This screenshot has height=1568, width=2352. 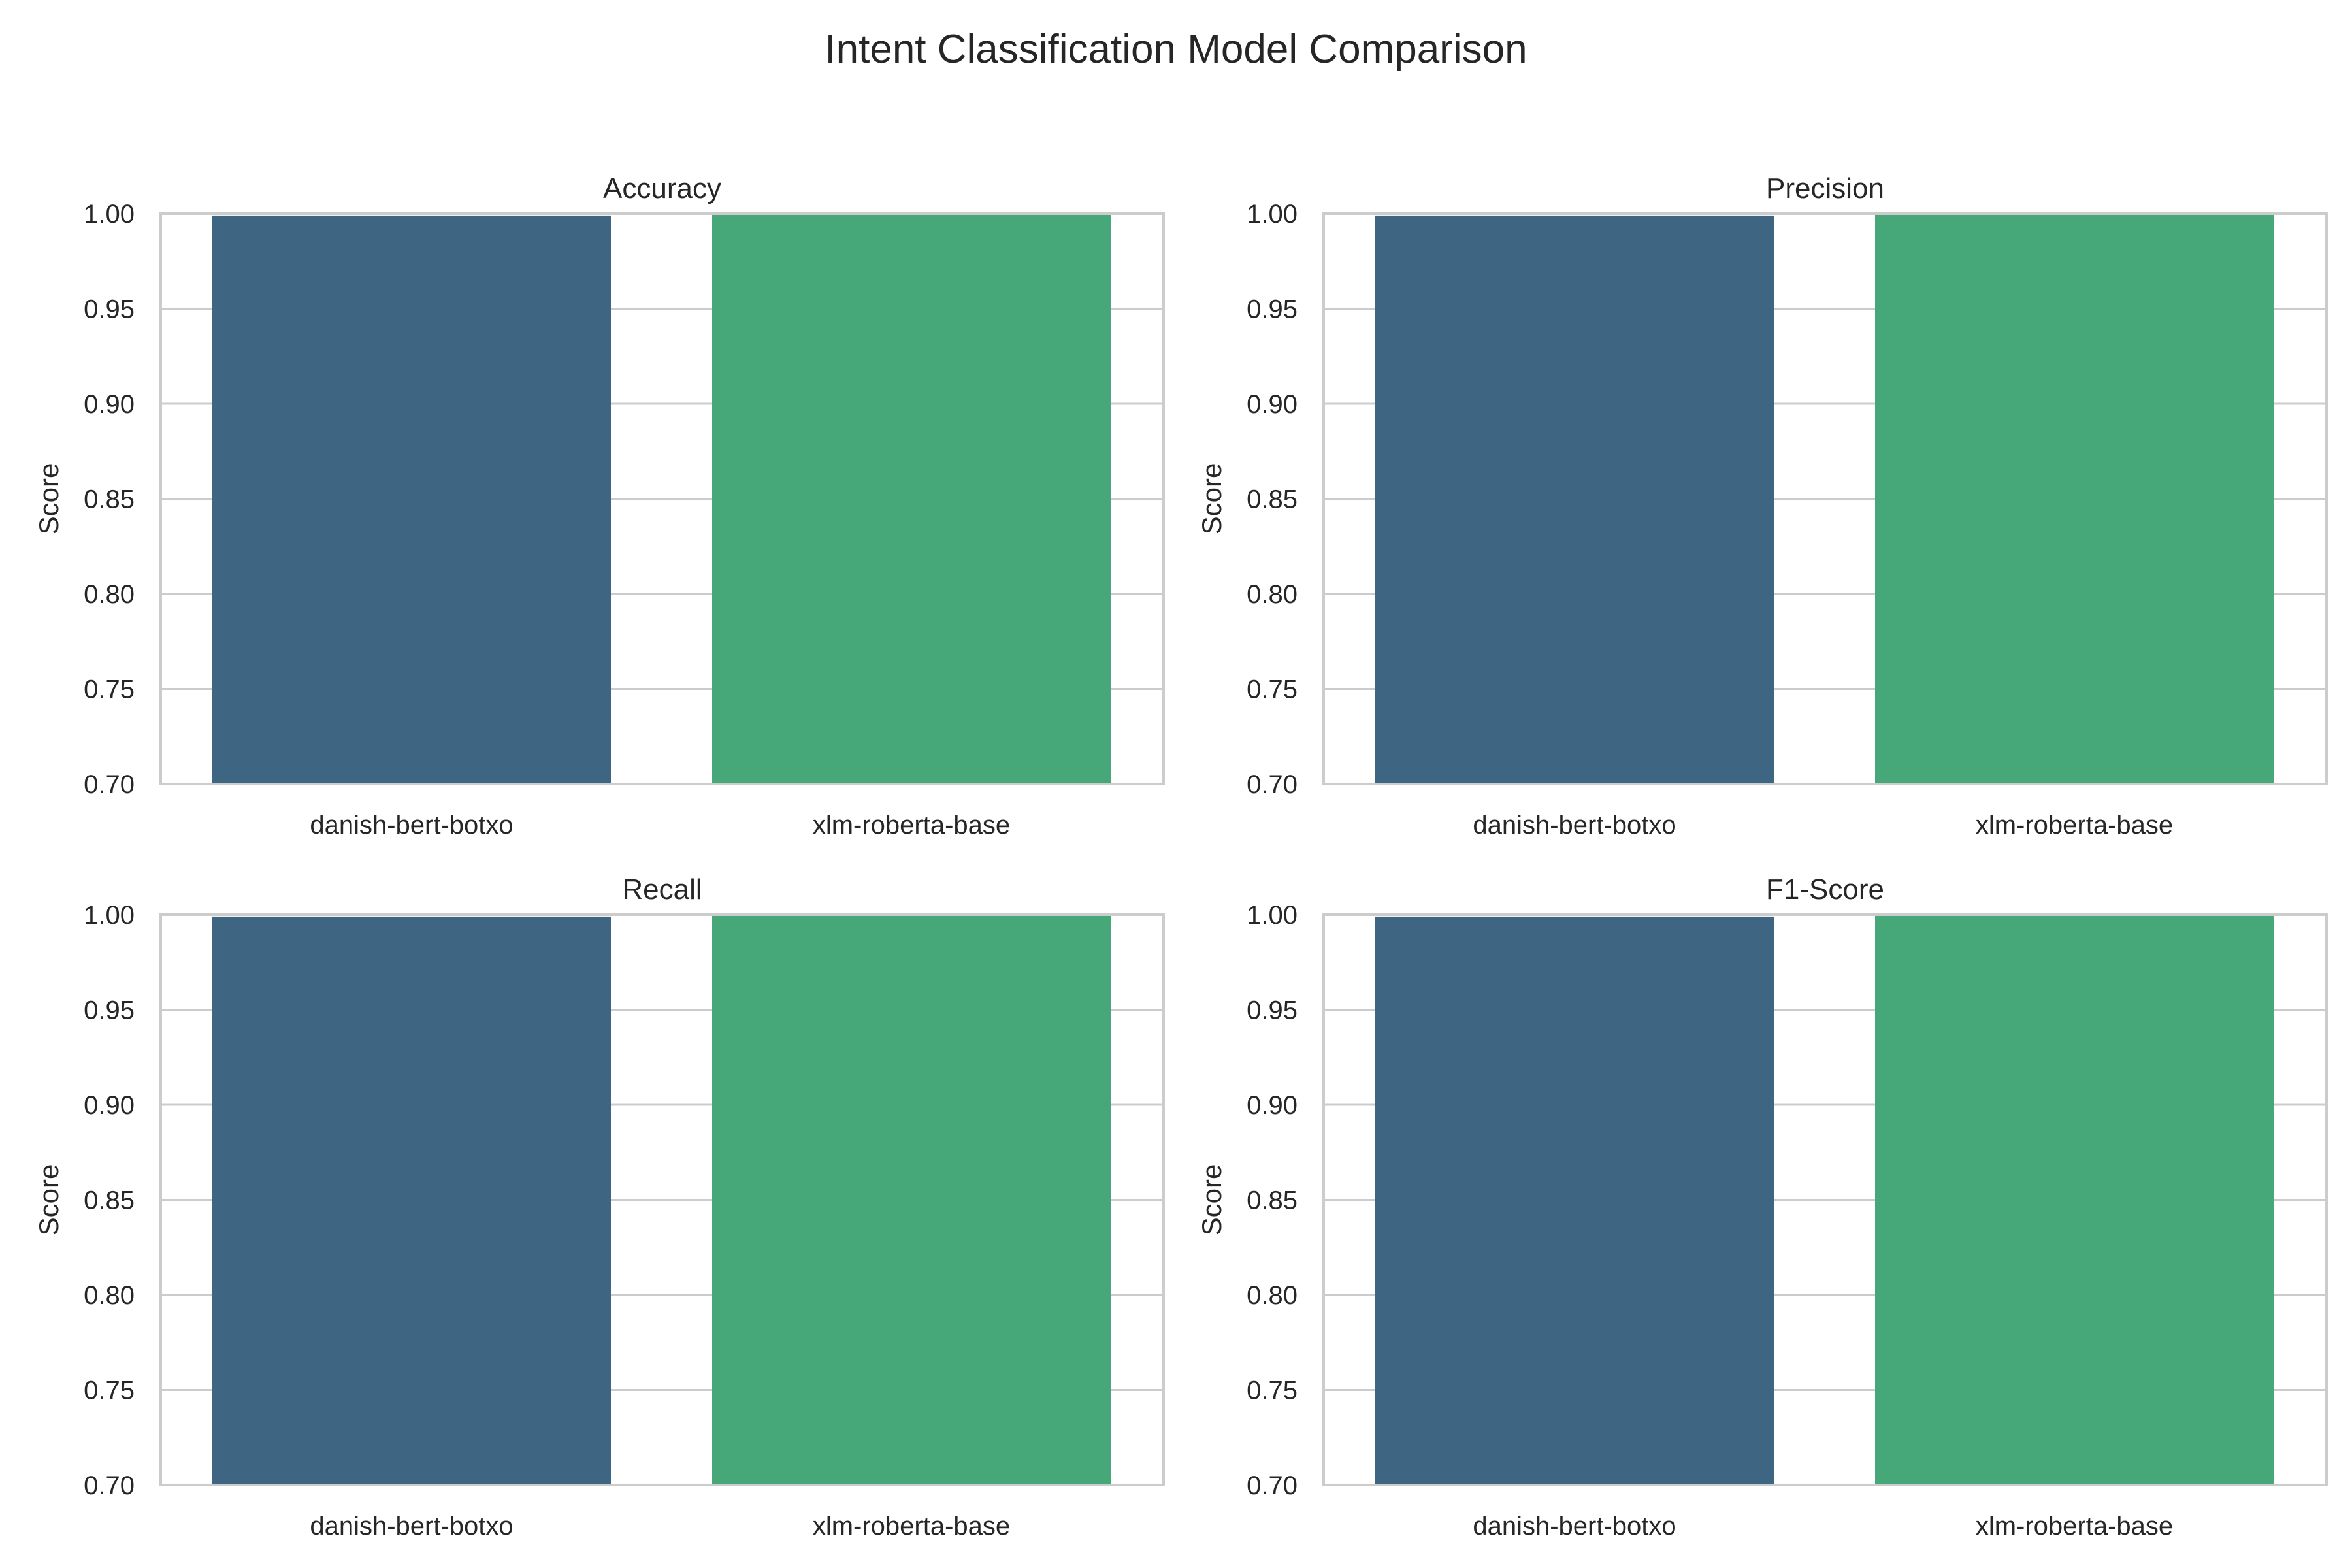 I want to click on panel-title: Accuracy, so click(x=662, y=188).